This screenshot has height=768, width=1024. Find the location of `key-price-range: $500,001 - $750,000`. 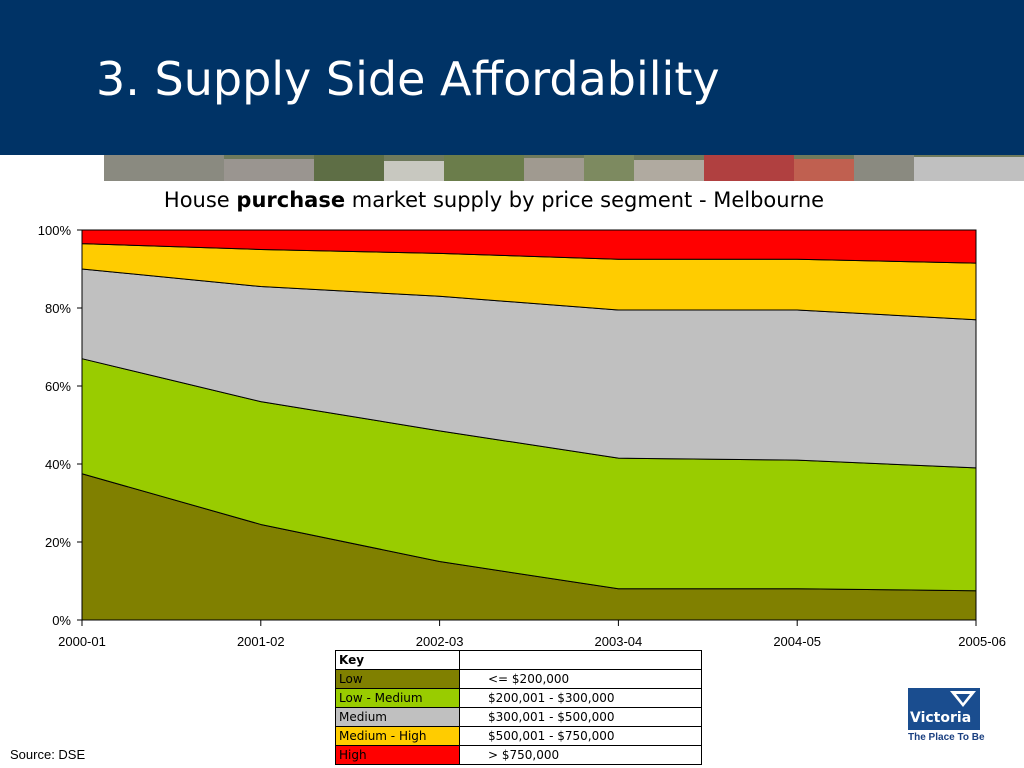

key-price-range: $500,001 - $750,000 is located at coordinates (580, 736).